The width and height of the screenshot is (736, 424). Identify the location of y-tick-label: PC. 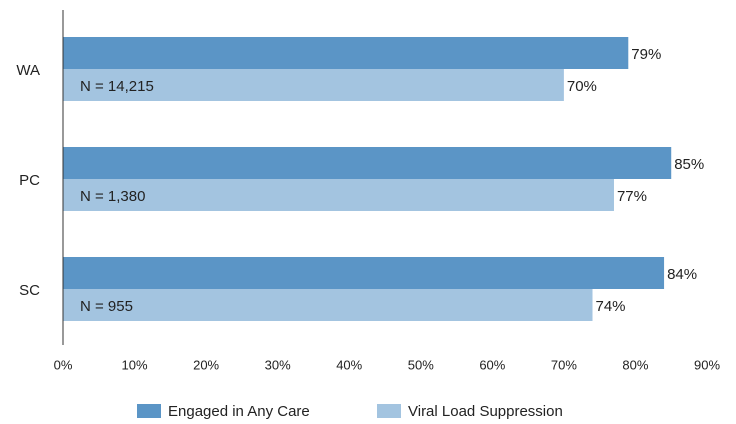
(29, 180).